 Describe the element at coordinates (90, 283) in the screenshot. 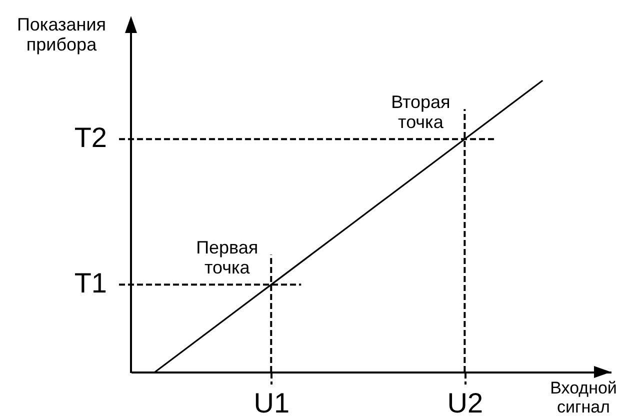

I see `ref-line-label: T1` at that location.